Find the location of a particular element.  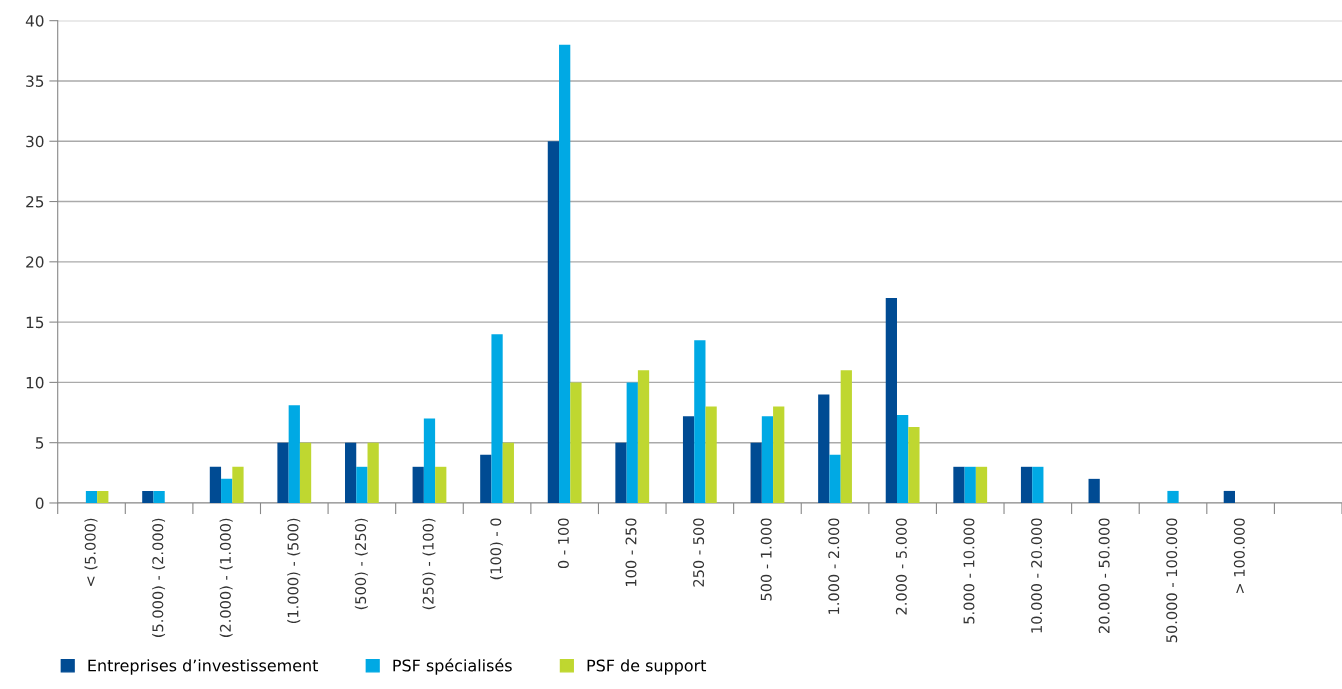

x-tick-label: < (5.000) is located at coordinates (91, 552).